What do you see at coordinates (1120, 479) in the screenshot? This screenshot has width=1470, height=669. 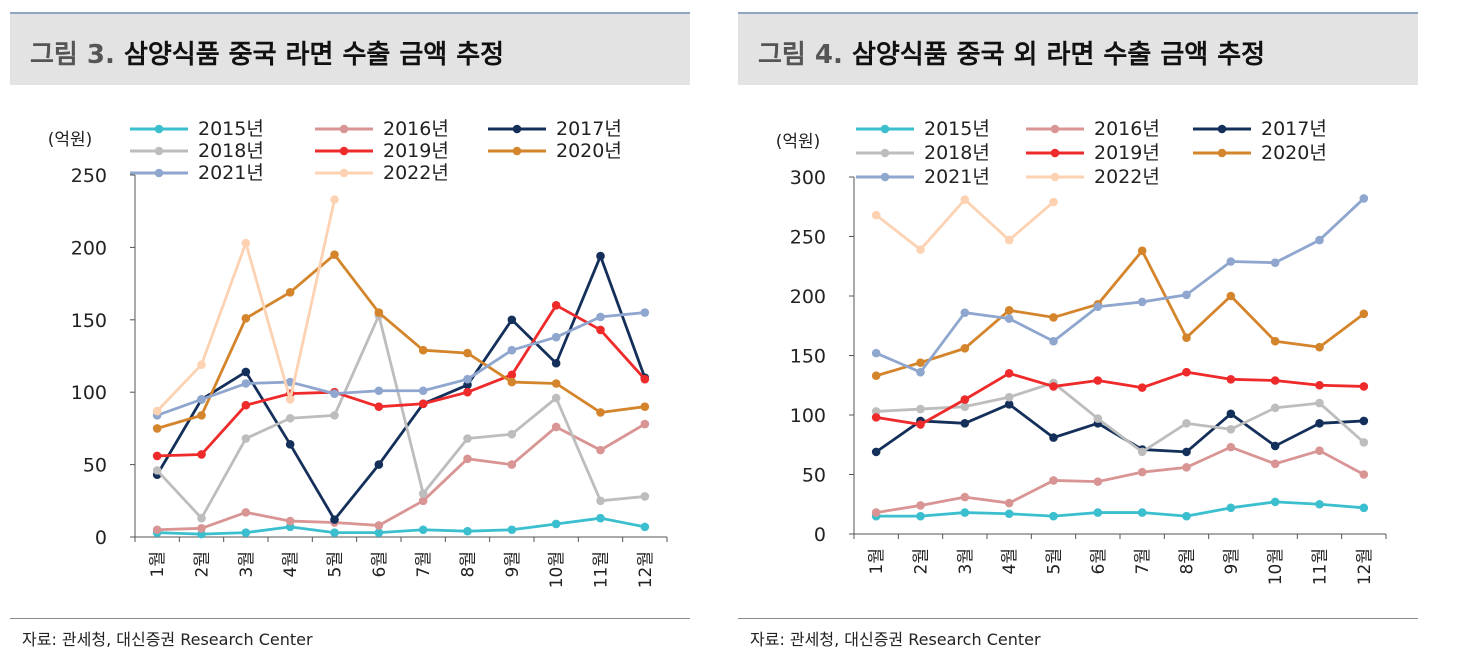 I see `series-2016년` at bounding box center [1120, 479].